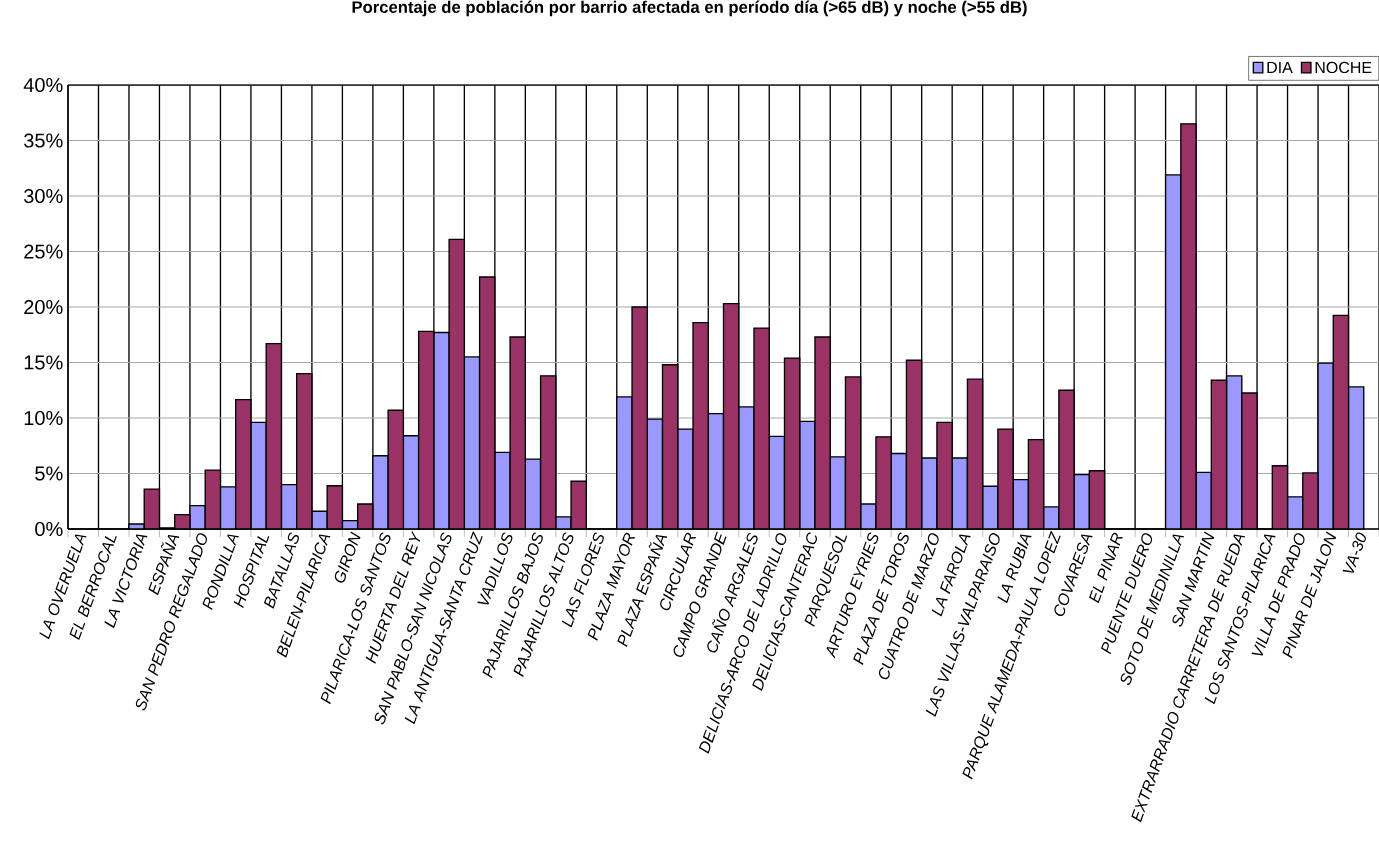 The height and width of the screenshot is (847, 1379). I want to click on y-tick-label: 10%, so click(43, 418).